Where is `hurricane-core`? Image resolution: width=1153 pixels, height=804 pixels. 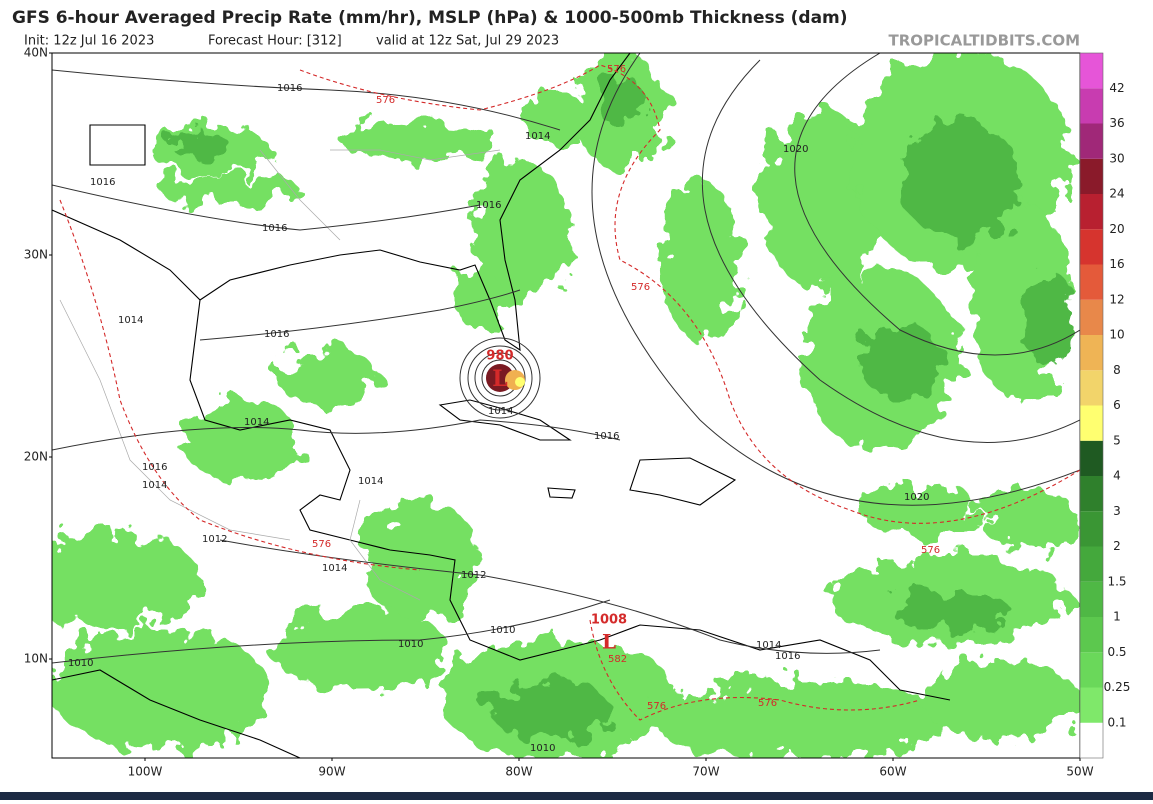 hurricane-core is located at coordinates (505, 378).